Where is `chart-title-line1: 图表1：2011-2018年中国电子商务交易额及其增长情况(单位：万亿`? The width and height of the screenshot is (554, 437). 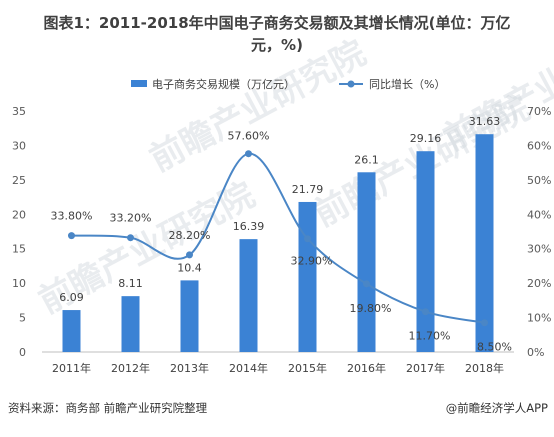 chart-title-line1: 图表1：2011-2018年中国电子商务交易额及其增长情况(单位：万亿 is located at coordinates (276, 23).